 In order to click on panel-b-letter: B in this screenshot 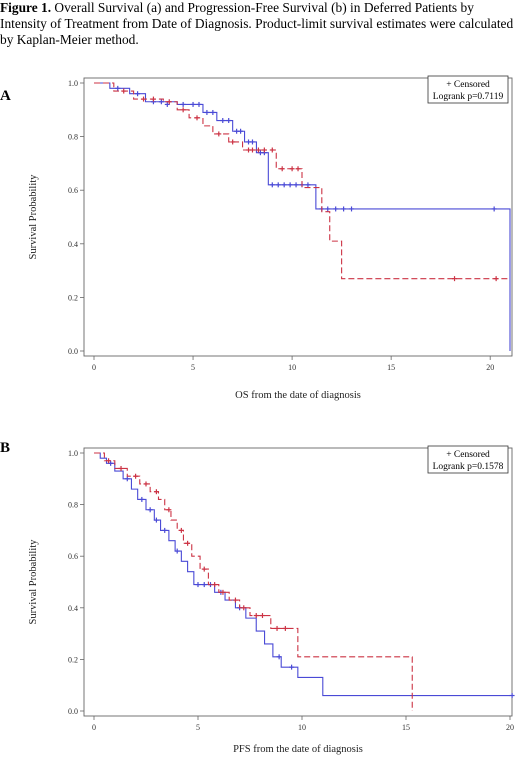, I will do `click(5, 448)`.